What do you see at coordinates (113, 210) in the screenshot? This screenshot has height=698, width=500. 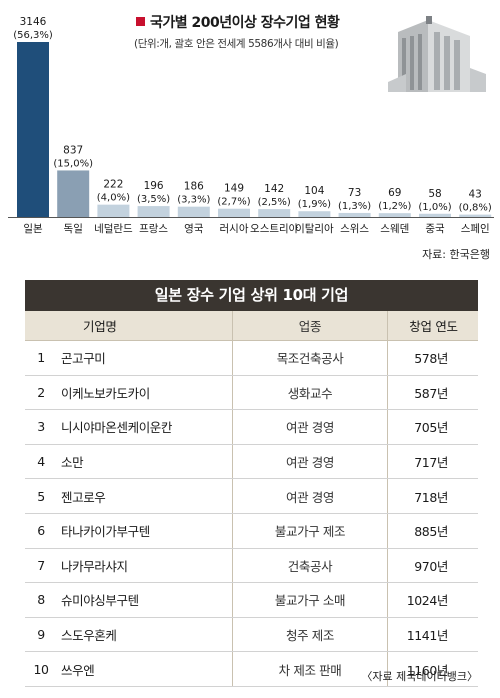 I see `bar-네덜란드` at bounding box center [113, 210].